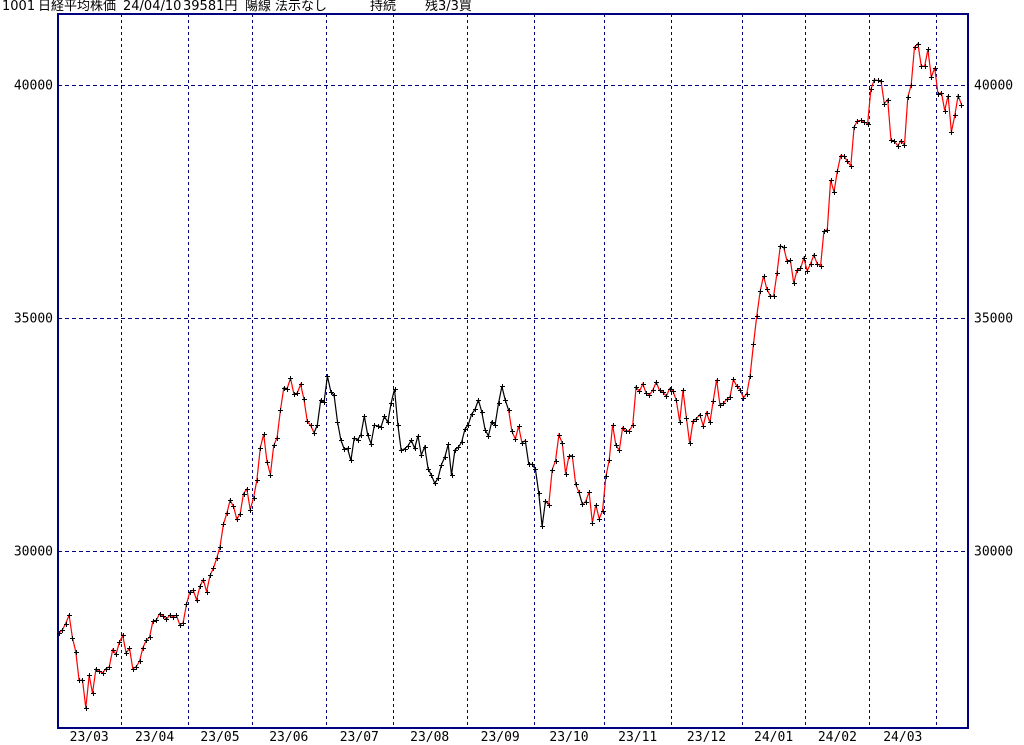 Image resolution: width=1024 pixels, height=745 pixels. Describe the element at coordinates (154, 737) in the screenshot. I see `x-tick-label: 23/04` at that location.